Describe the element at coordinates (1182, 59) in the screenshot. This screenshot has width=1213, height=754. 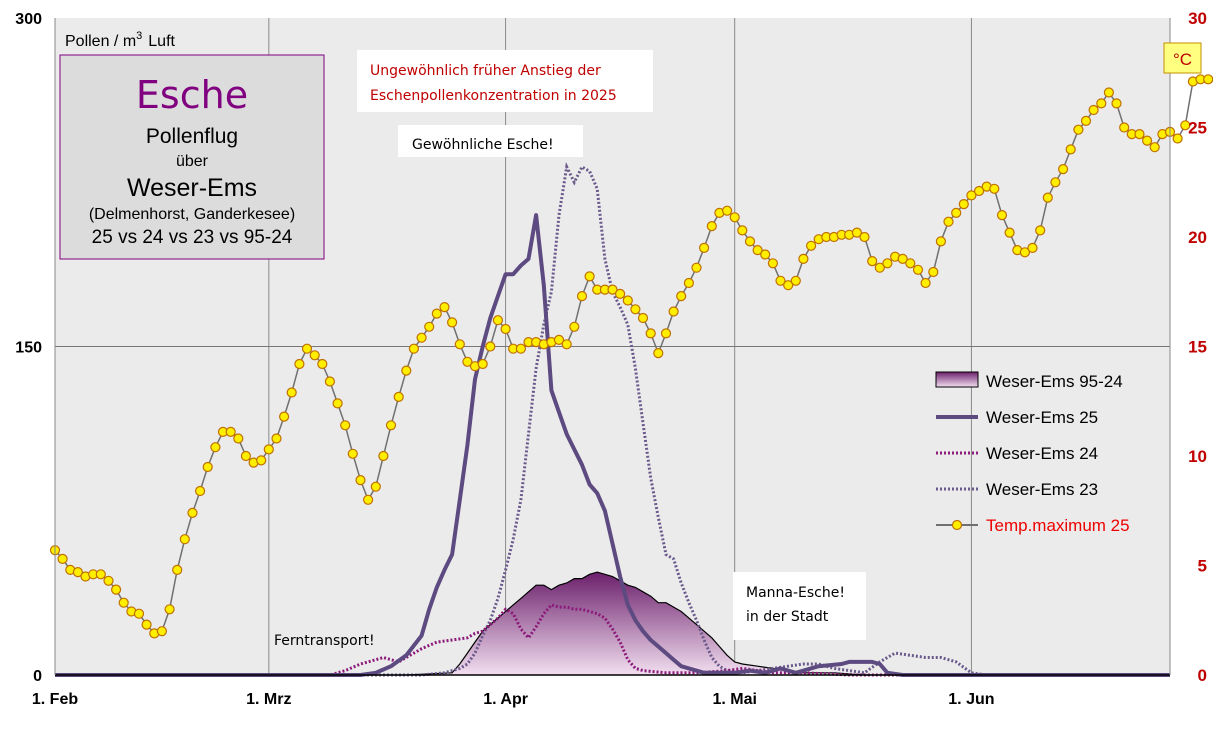
I see `right-axis-unit: °C` at that location.